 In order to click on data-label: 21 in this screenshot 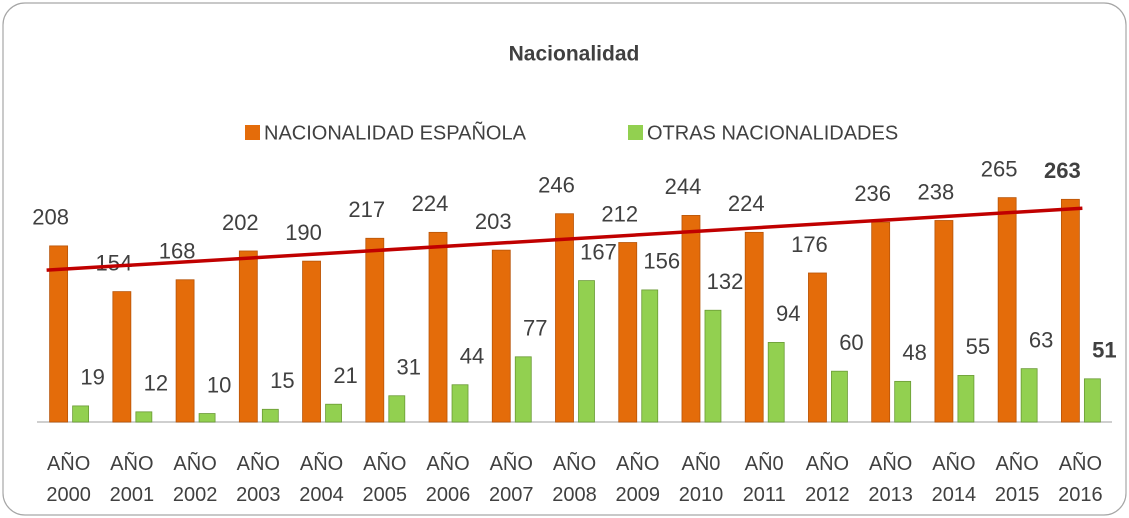, I will do `click(345, 375)`.